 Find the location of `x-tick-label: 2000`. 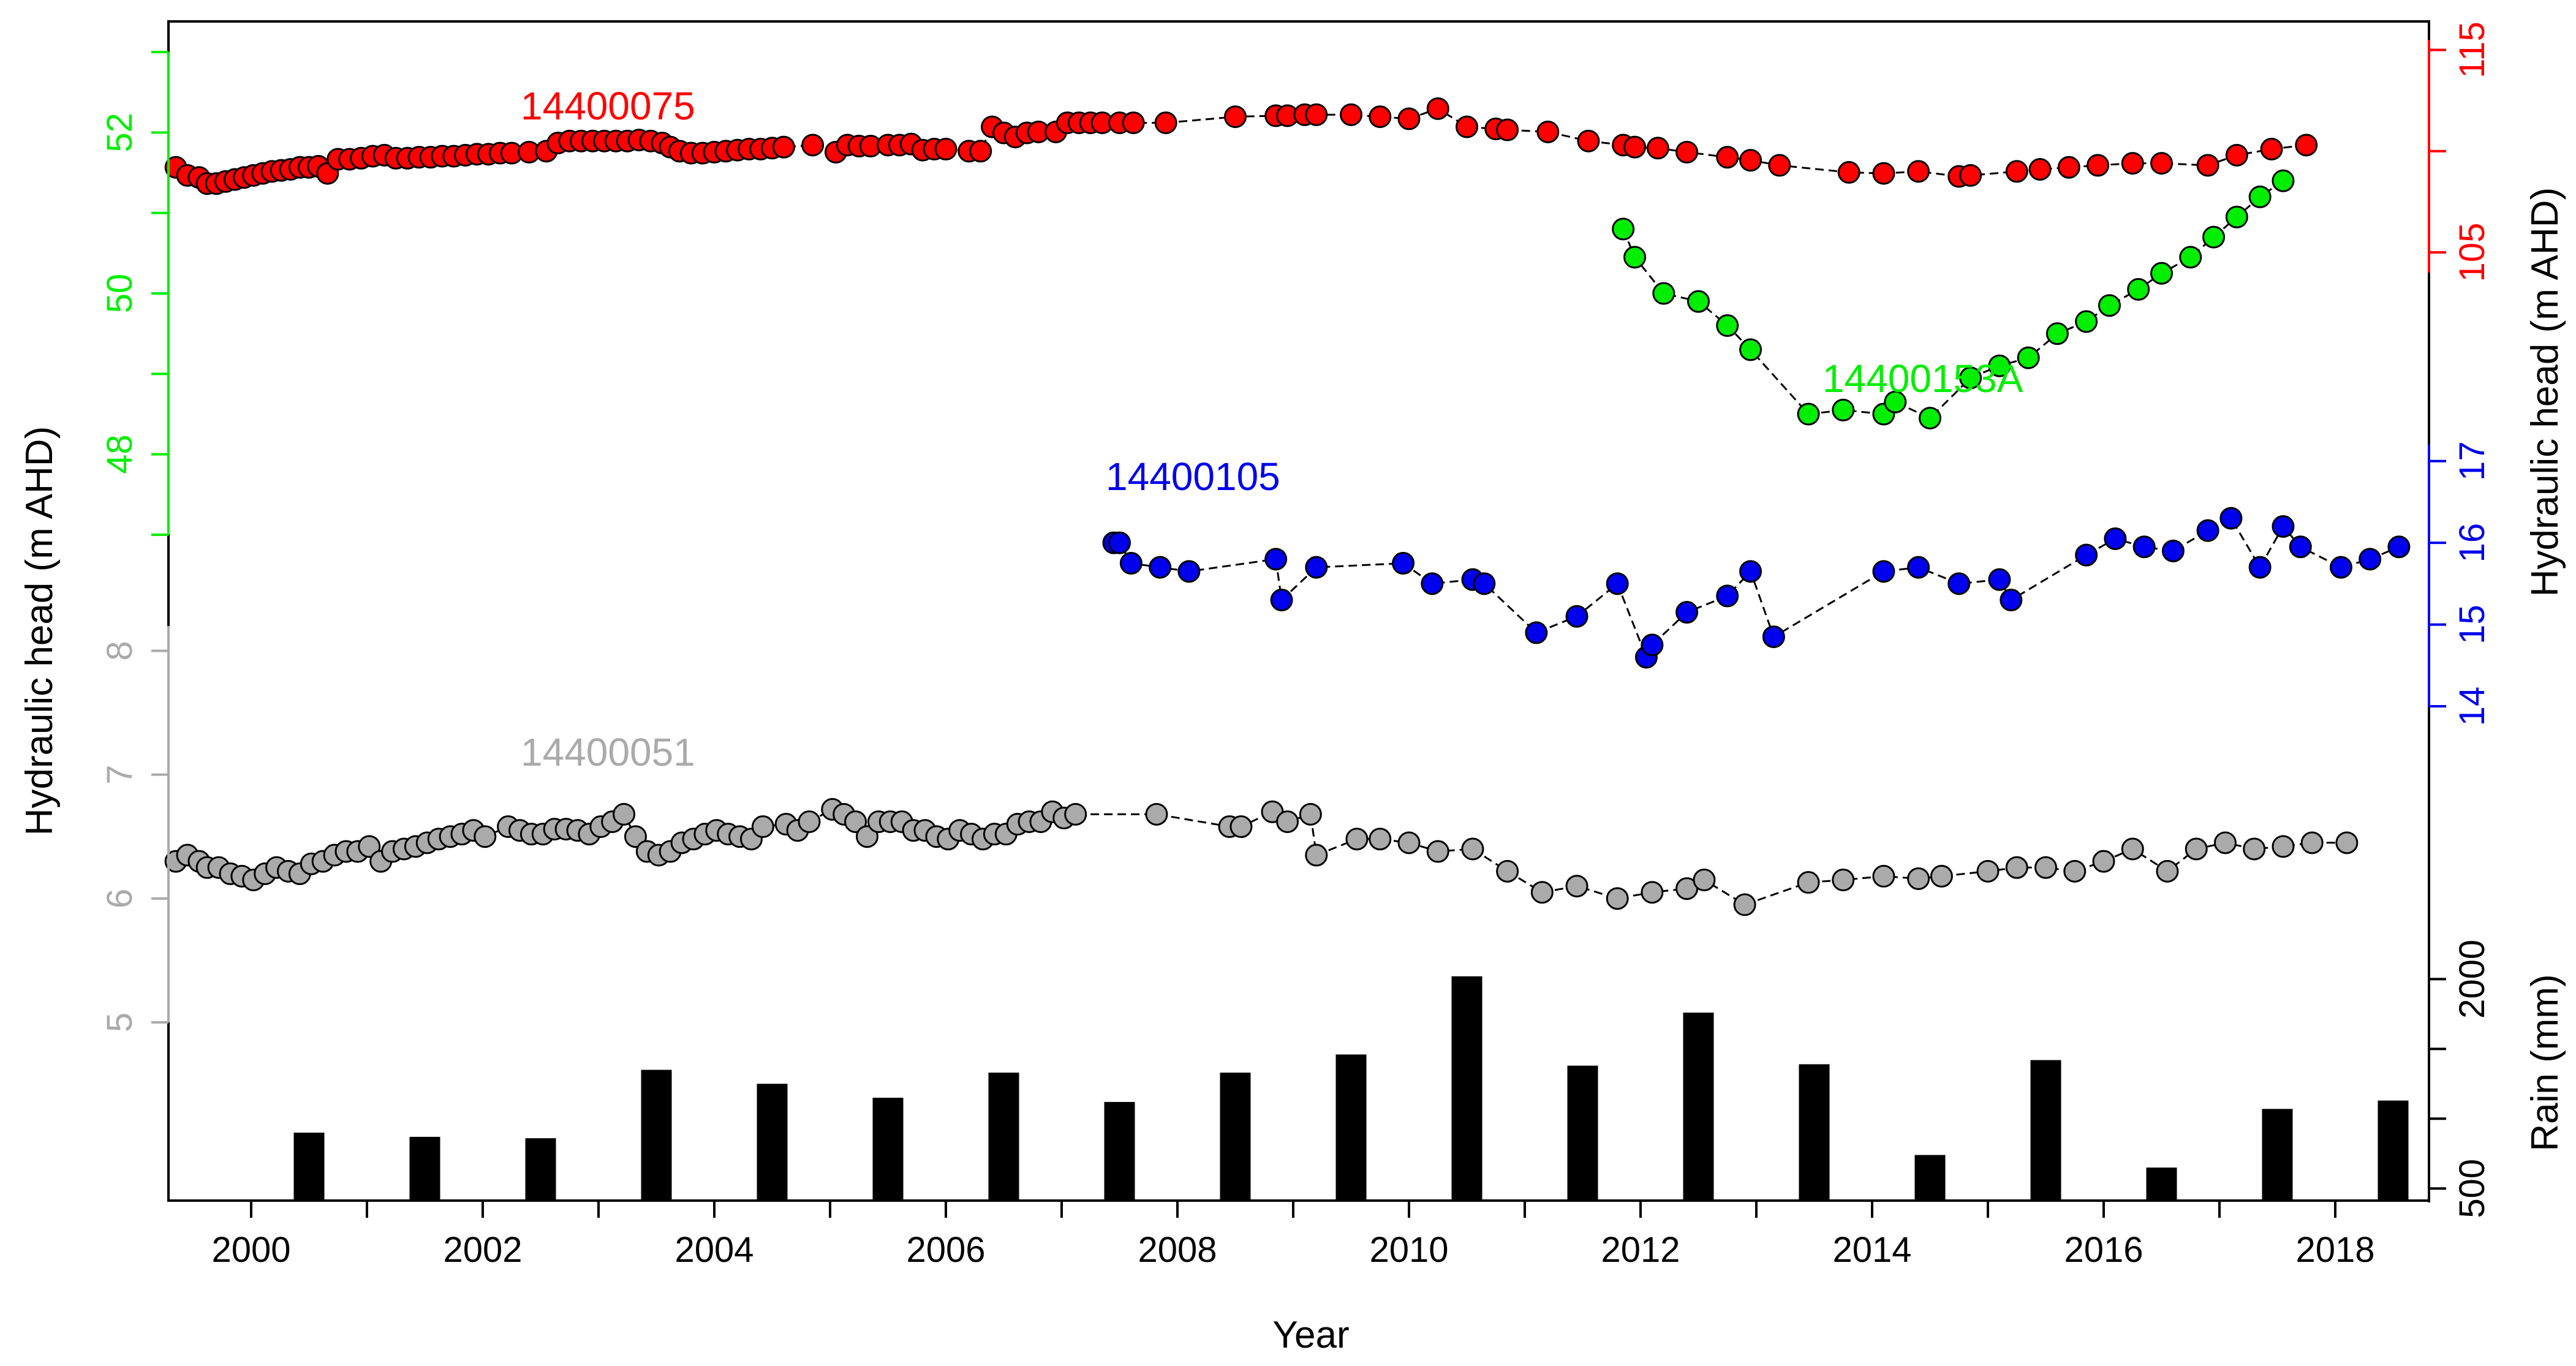

x-tick-label: 2000 is located at coordinates (250, 1250).